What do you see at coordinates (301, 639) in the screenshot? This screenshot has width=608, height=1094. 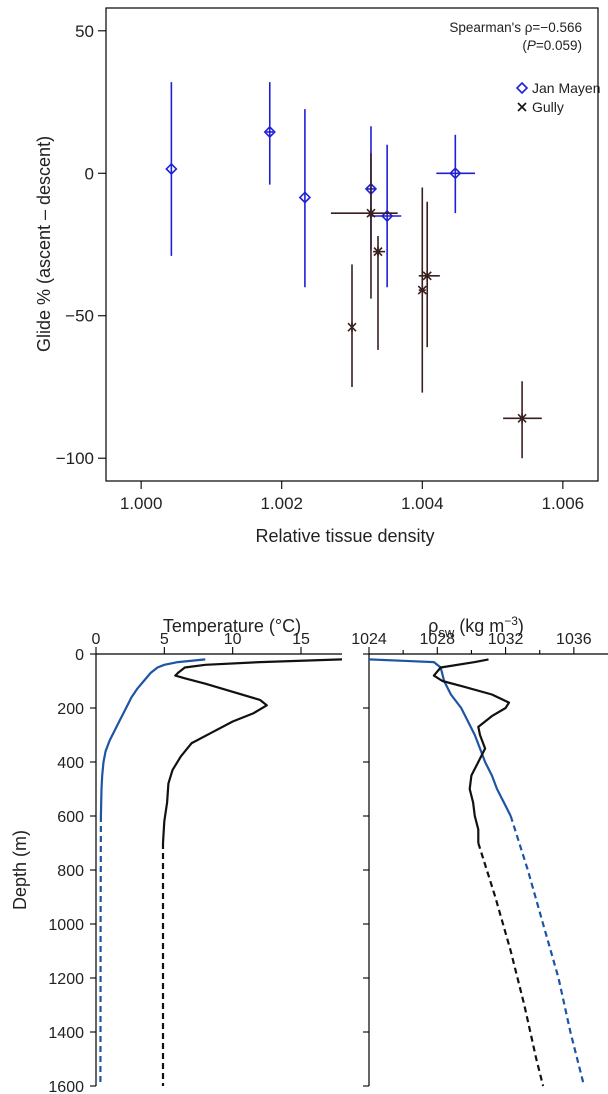 I see `temperature-x-tick-label: 15` at bounding box center [301, 639].